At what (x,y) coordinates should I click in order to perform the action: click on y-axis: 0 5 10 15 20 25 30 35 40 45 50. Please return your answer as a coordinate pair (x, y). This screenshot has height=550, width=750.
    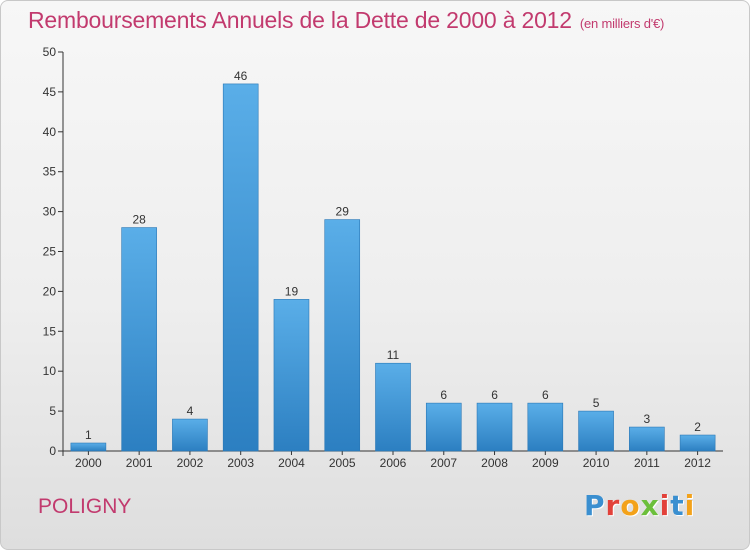
    Looking at the image, I should click on (53, 251).